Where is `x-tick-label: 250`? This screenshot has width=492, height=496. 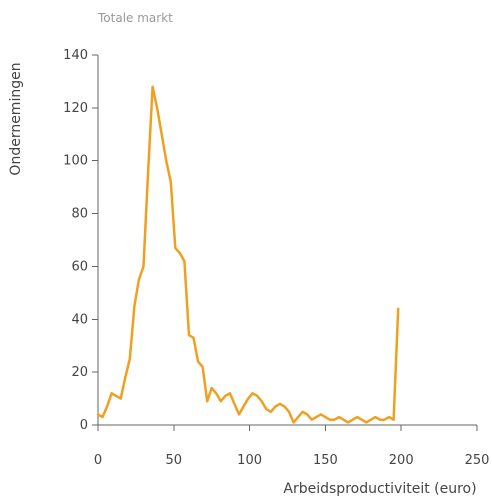 x-tick-label: 250 is located at coordinates (477, 460).